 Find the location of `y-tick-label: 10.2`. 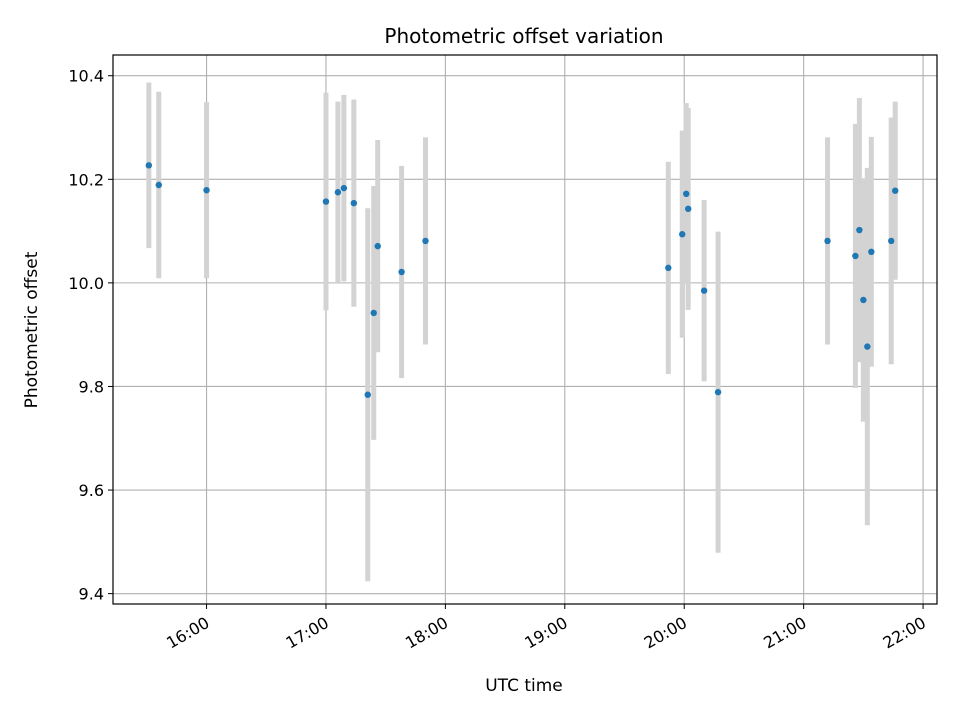

y-tick-label: 10.2 is located at coordinates (86, 179).